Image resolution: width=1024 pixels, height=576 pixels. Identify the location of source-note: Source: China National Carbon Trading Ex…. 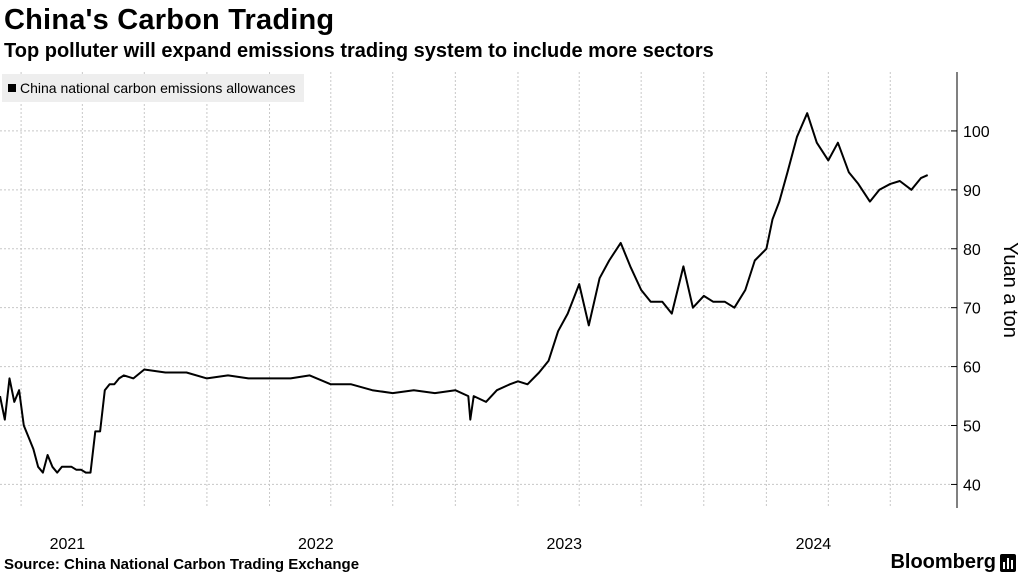
(182, 564).